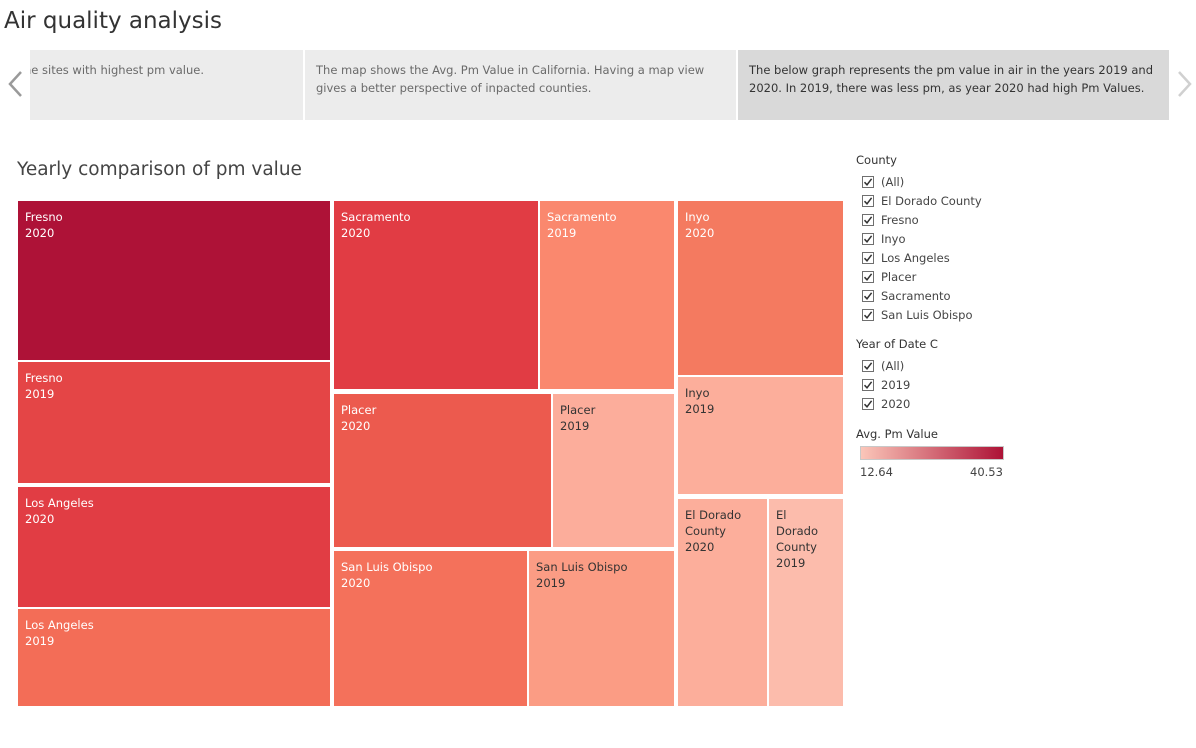 Image resolution: width=1196 pixels, height=748 pixels. I want to click on treemap-cell-county-label: El, so click(781, 515).